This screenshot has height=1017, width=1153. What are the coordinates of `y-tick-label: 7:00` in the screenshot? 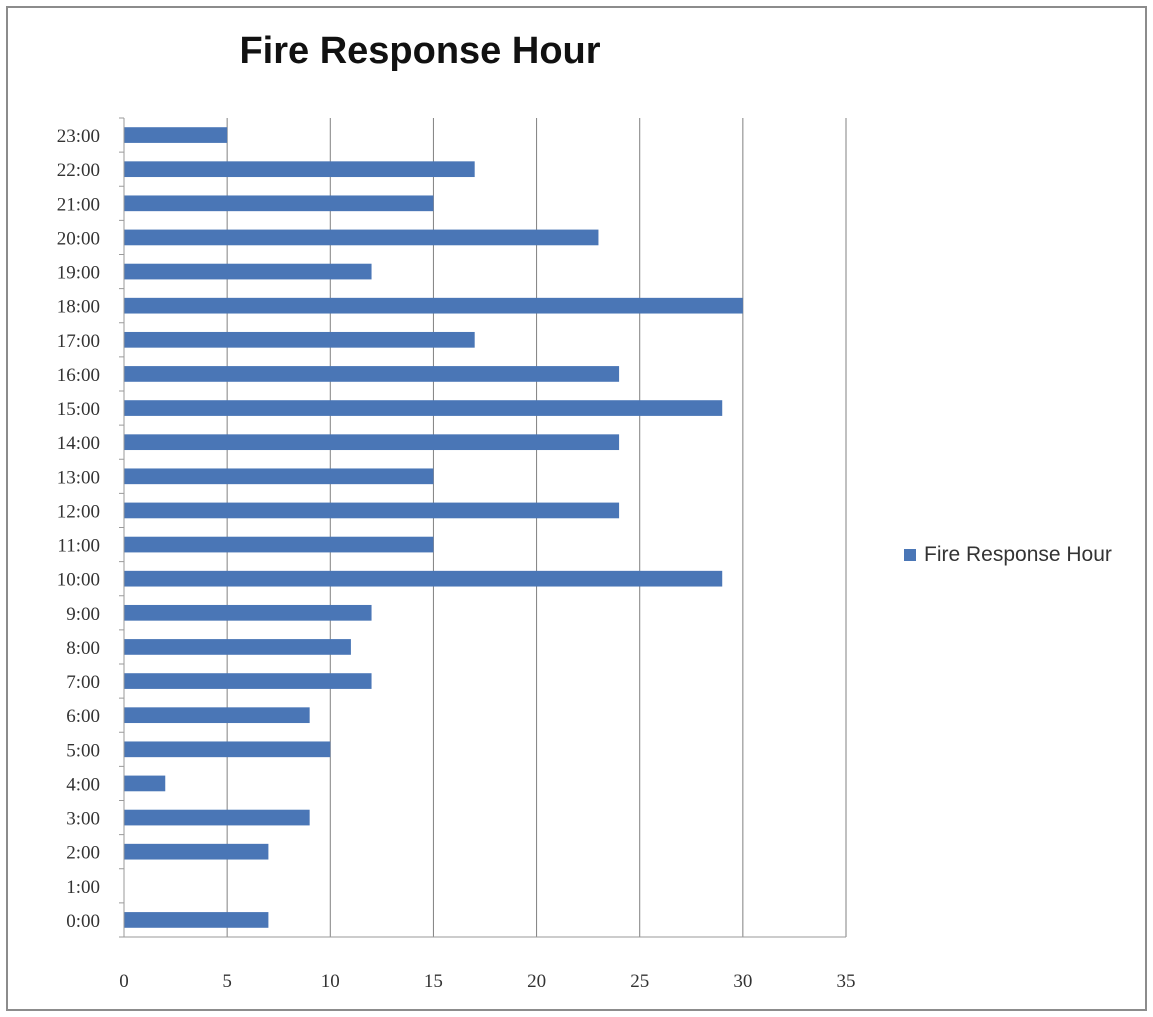 It's located at (83, 682).